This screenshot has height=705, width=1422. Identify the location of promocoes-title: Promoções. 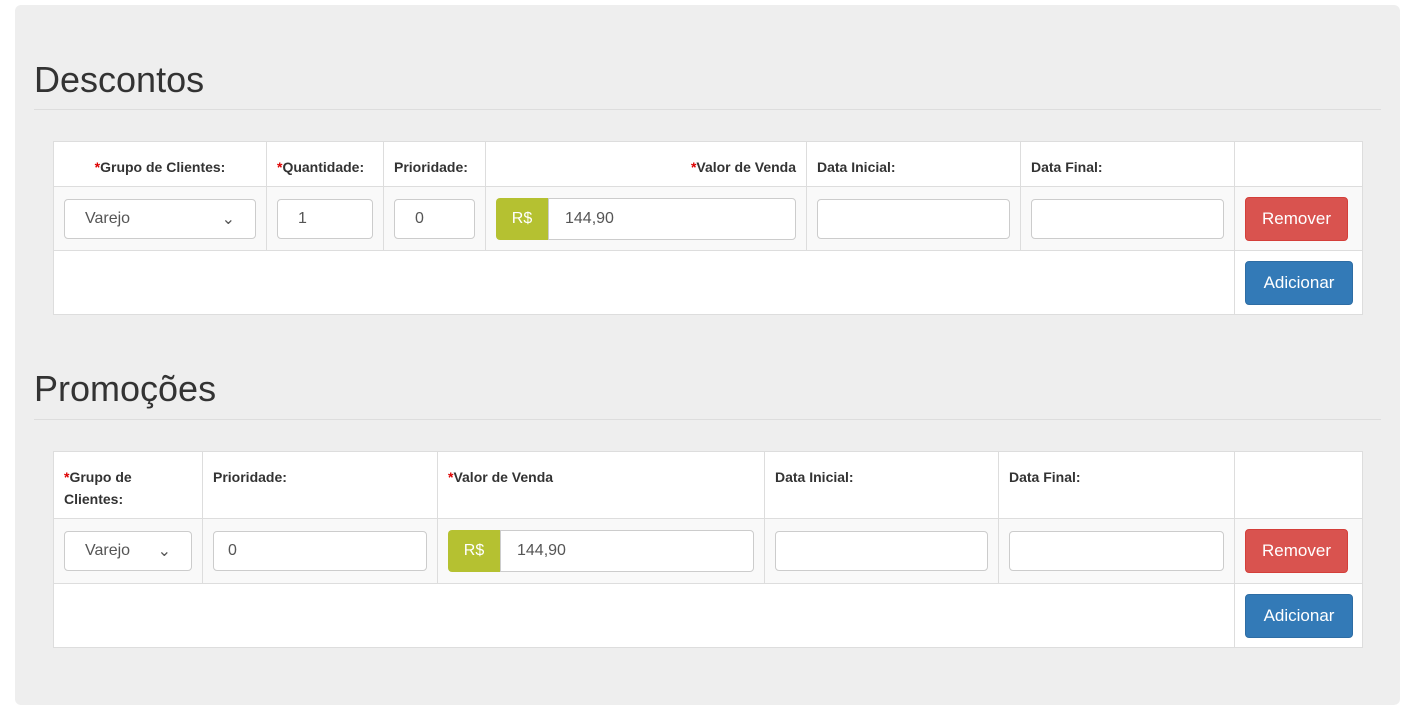
(125, 388).